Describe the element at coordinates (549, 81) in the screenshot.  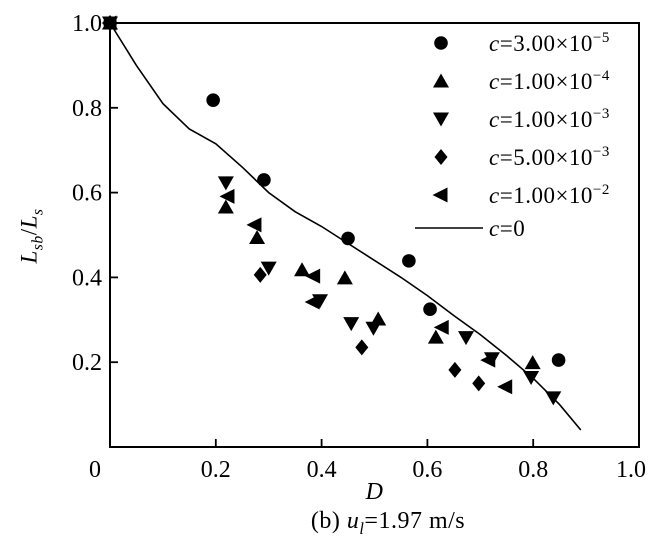
I see `legend-label: c=1.00×10−4` at that location.